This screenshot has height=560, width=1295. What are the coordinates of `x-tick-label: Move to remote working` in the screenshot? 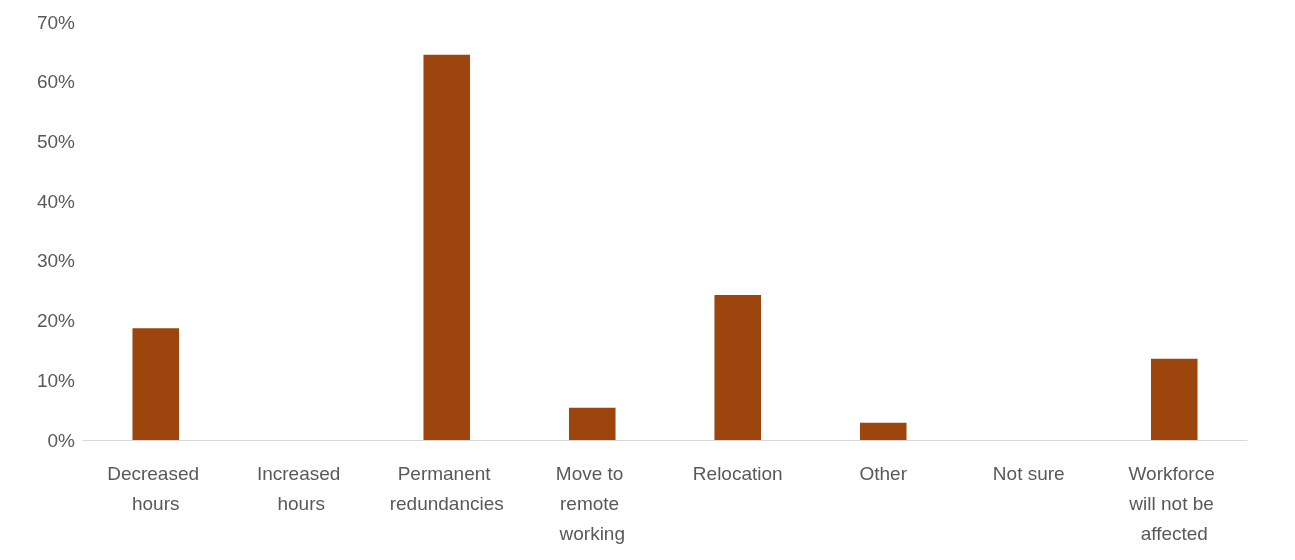 It's located at (592, 503).